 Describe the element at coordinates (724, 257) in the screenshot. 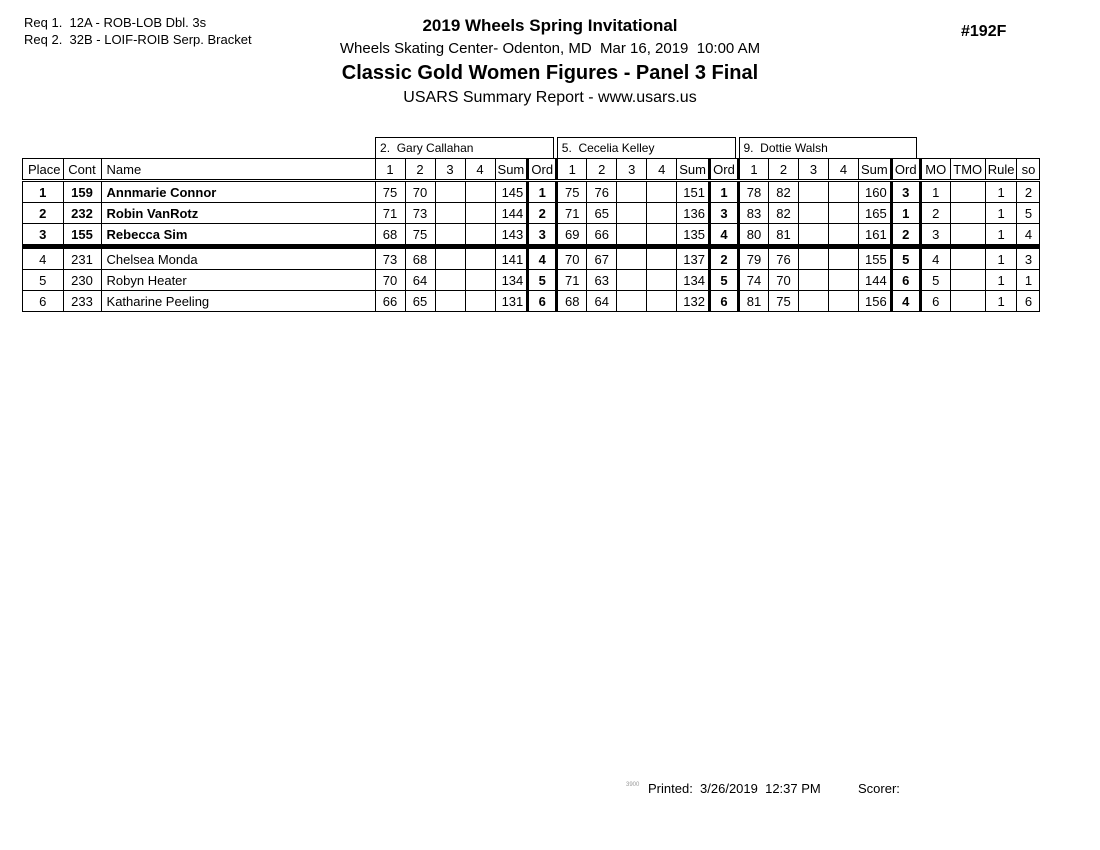

I see `cell-j2-ord: 2` at that location.